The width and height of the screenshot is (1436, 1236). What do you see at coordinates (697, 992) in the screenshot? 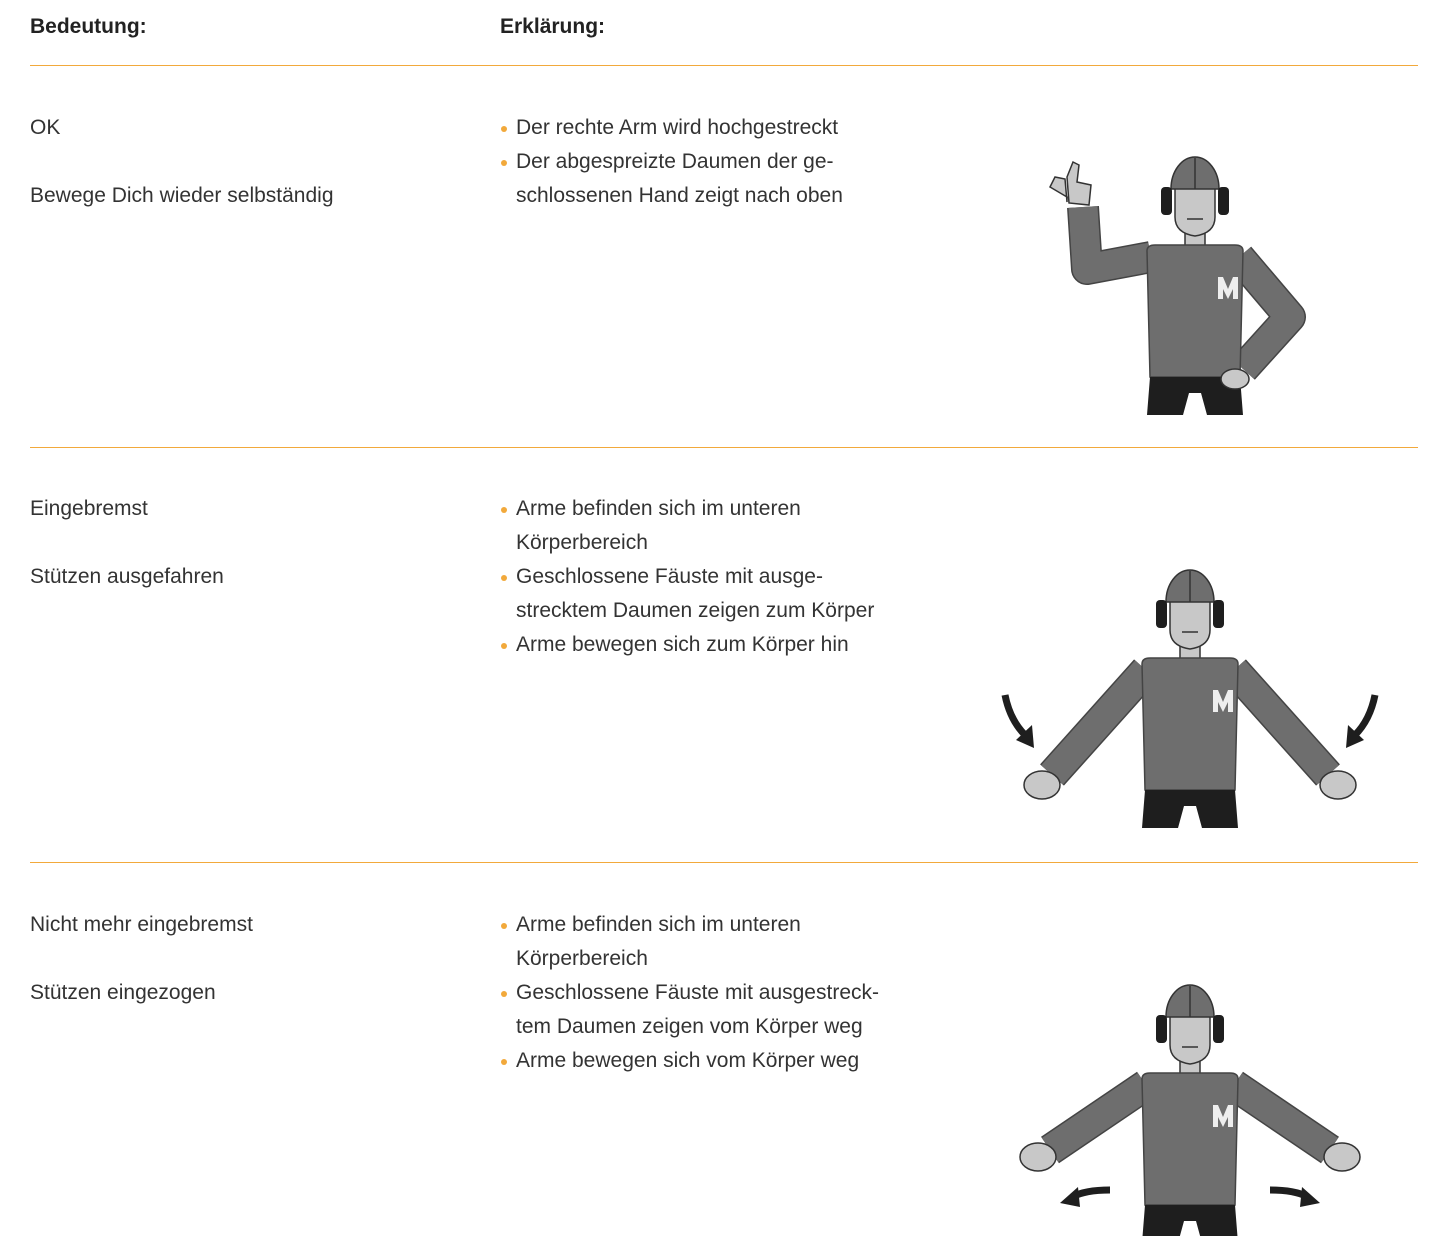
I see `bullet-text: Geschlossene Fäuste mit ausgestreck-` at bounding box center [697, 992].